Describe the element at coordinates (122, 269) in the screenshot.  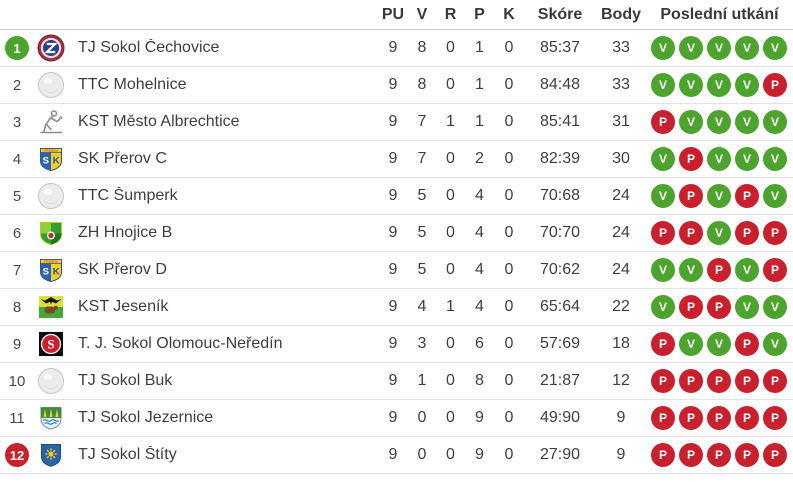
I see `team-name: SK Přerov D` at that location.